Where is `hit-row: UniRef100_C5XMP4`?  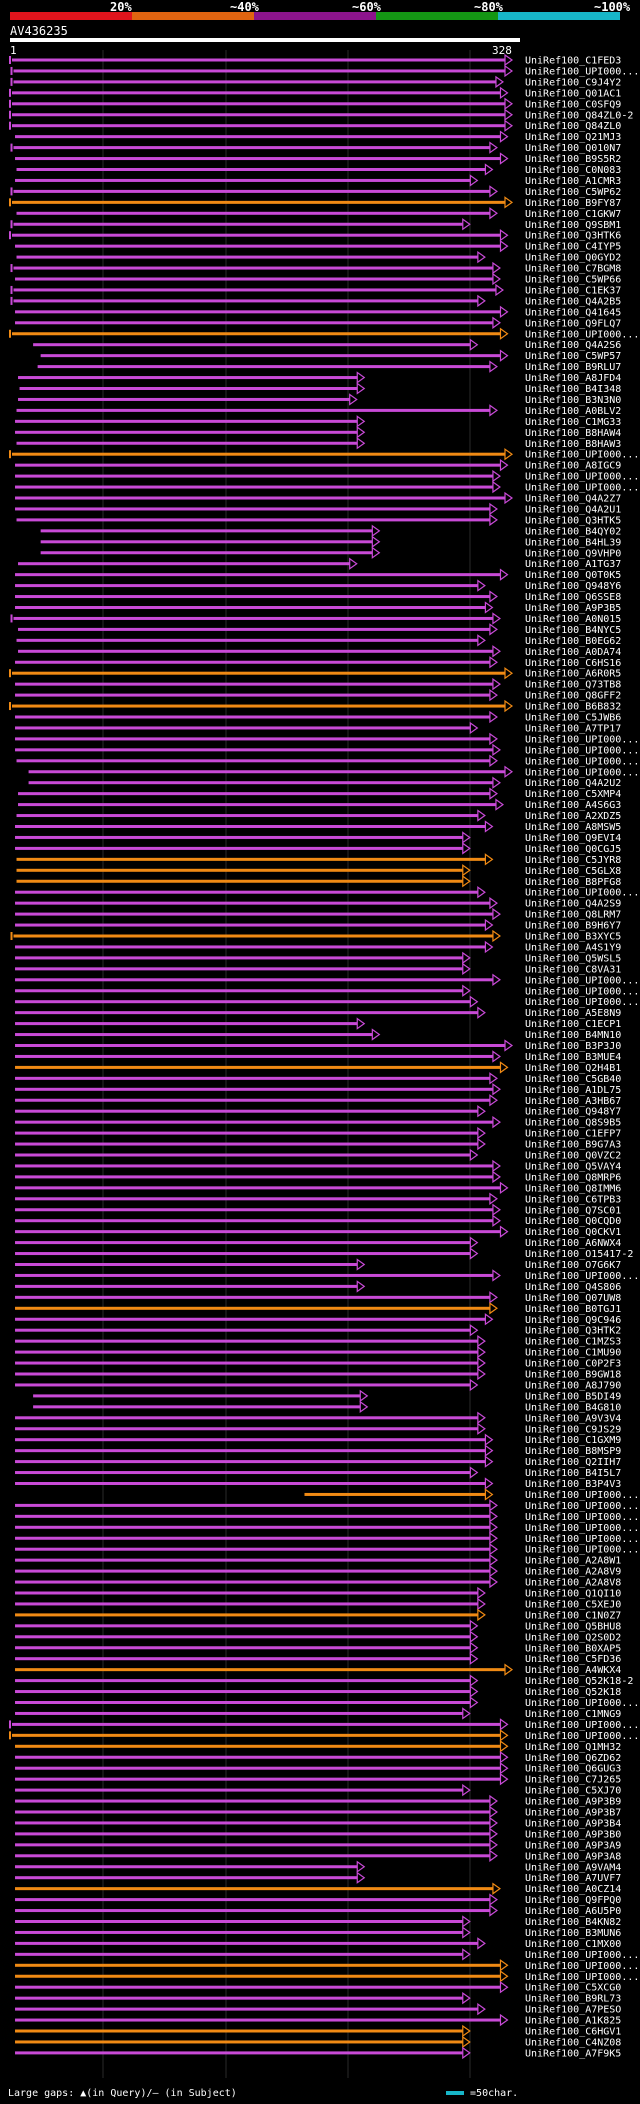 hit-row: UniRef100_C5XMP4 is located at coordinates (319, 794).